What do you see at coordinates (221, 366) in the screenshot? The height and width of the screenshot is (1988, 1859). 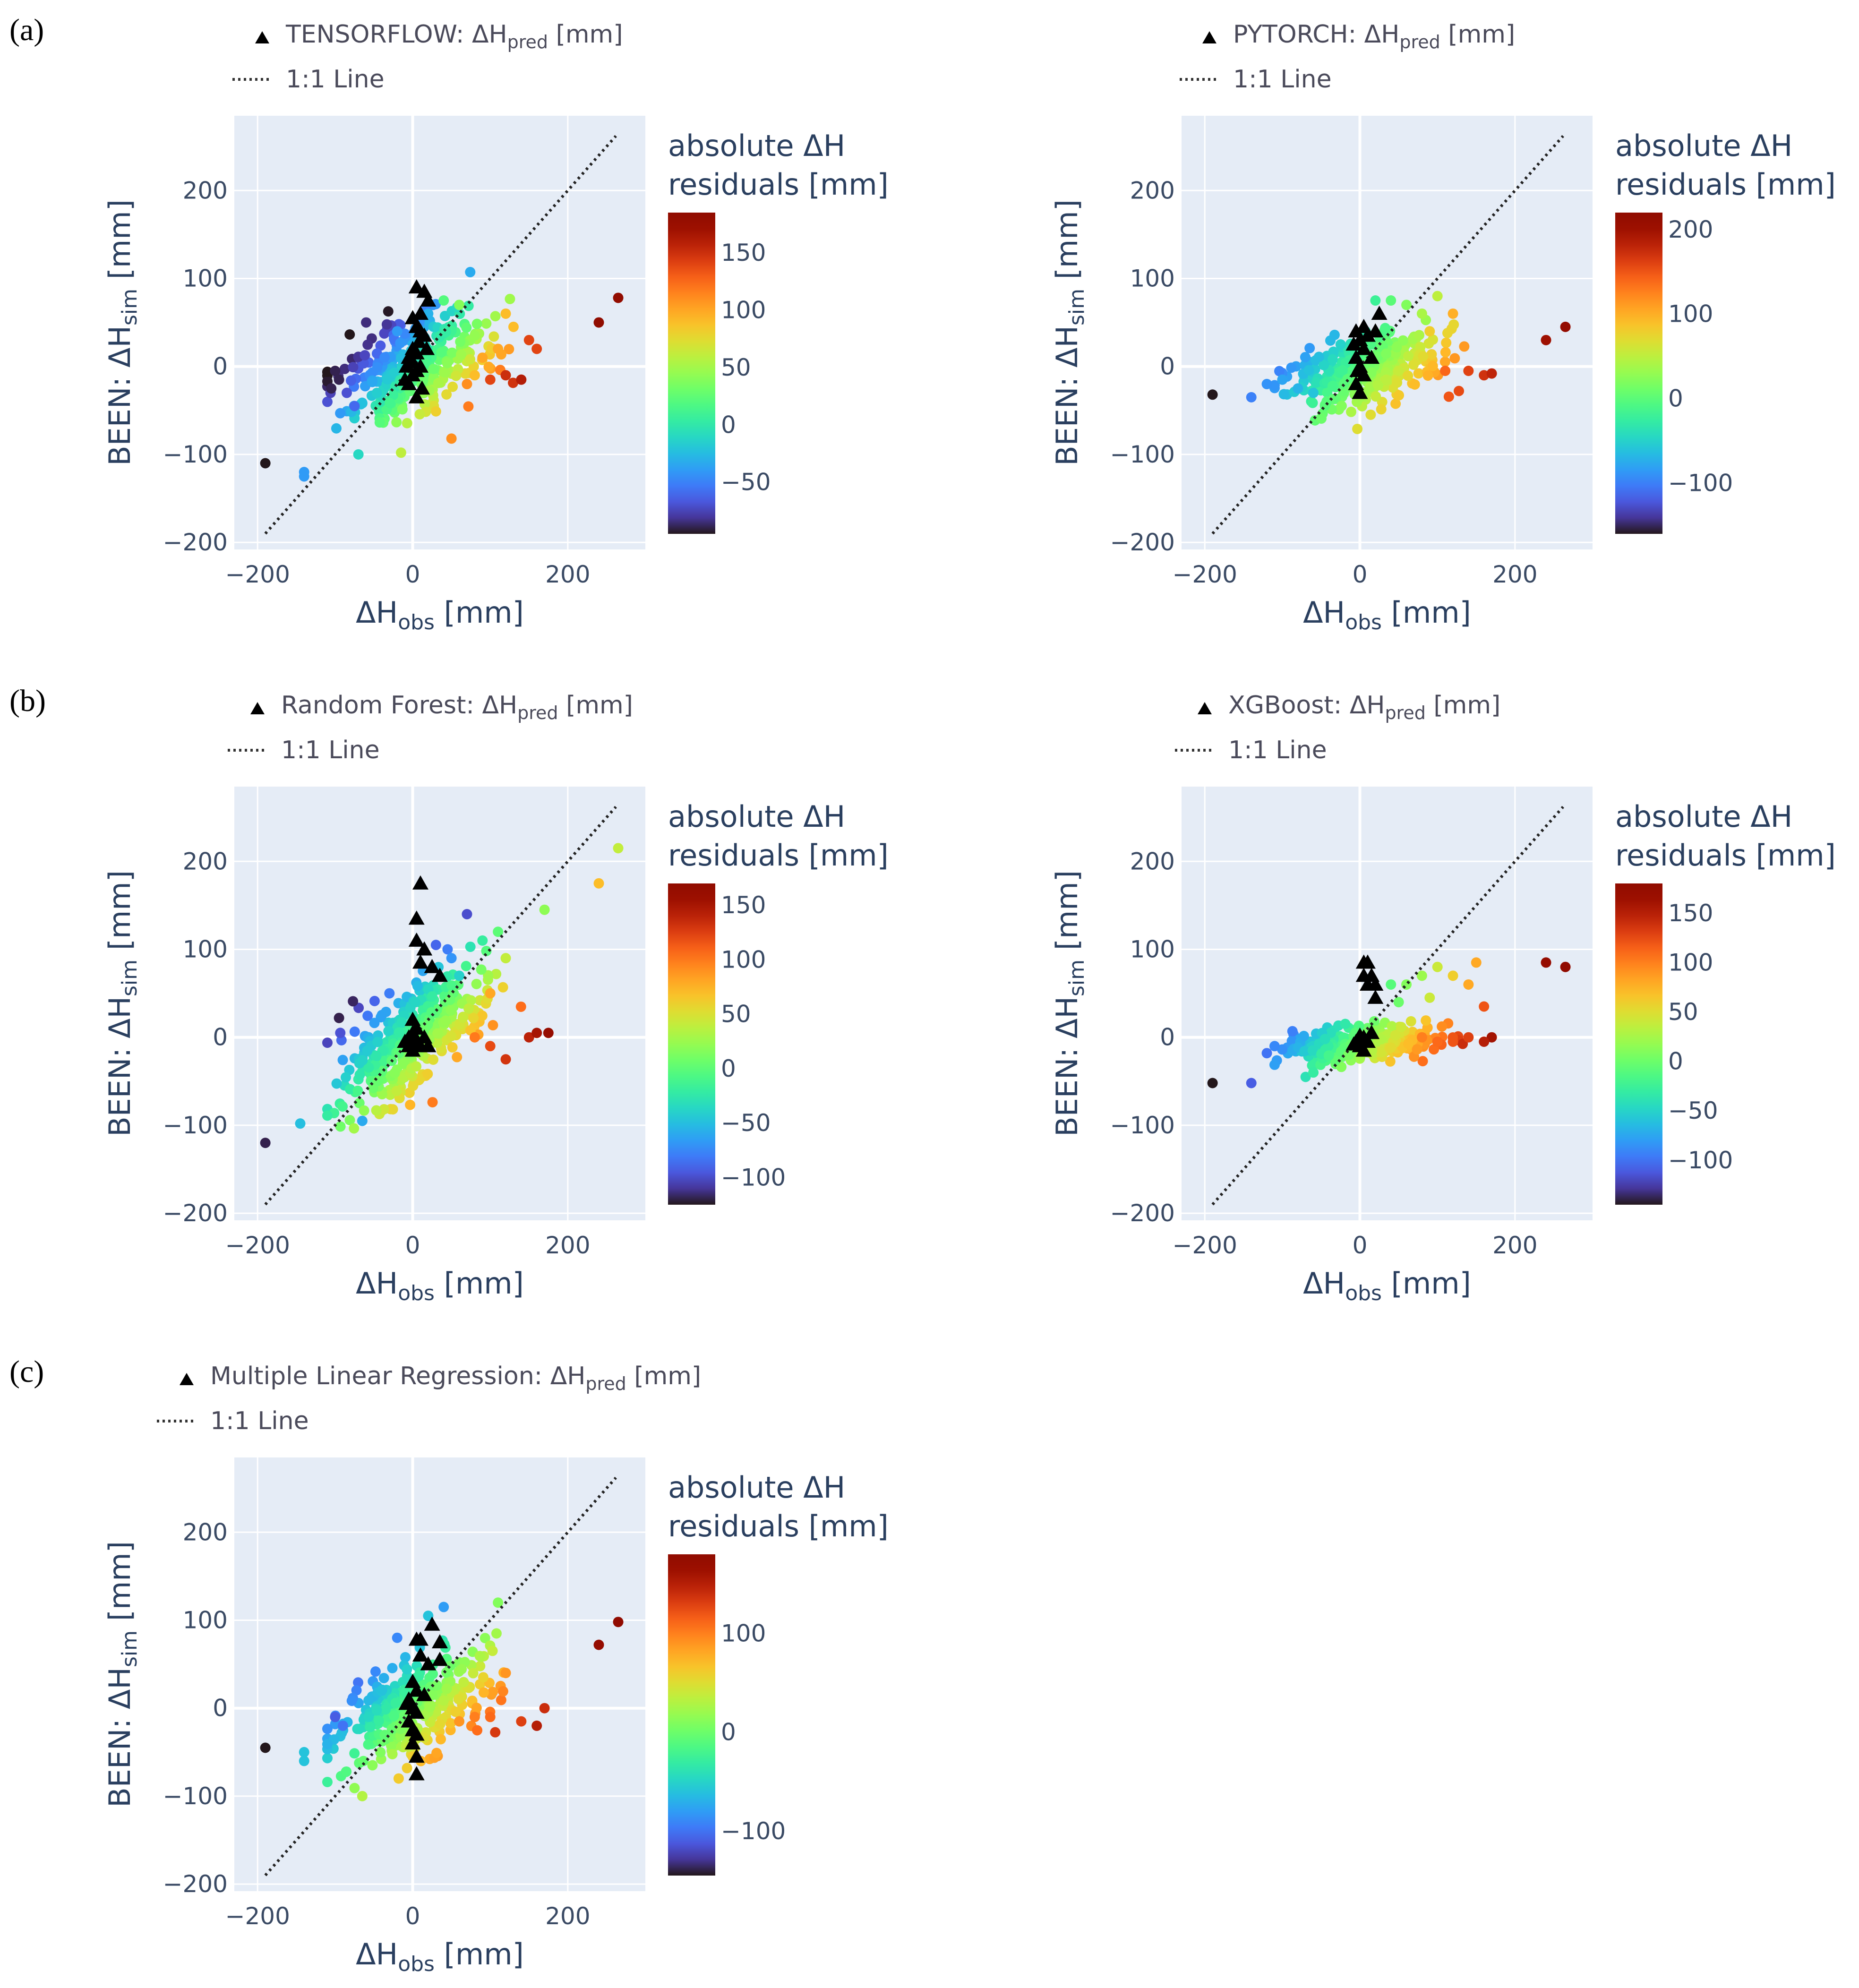 I see `y-tick-label: 0` at bounding box center [221, 366].